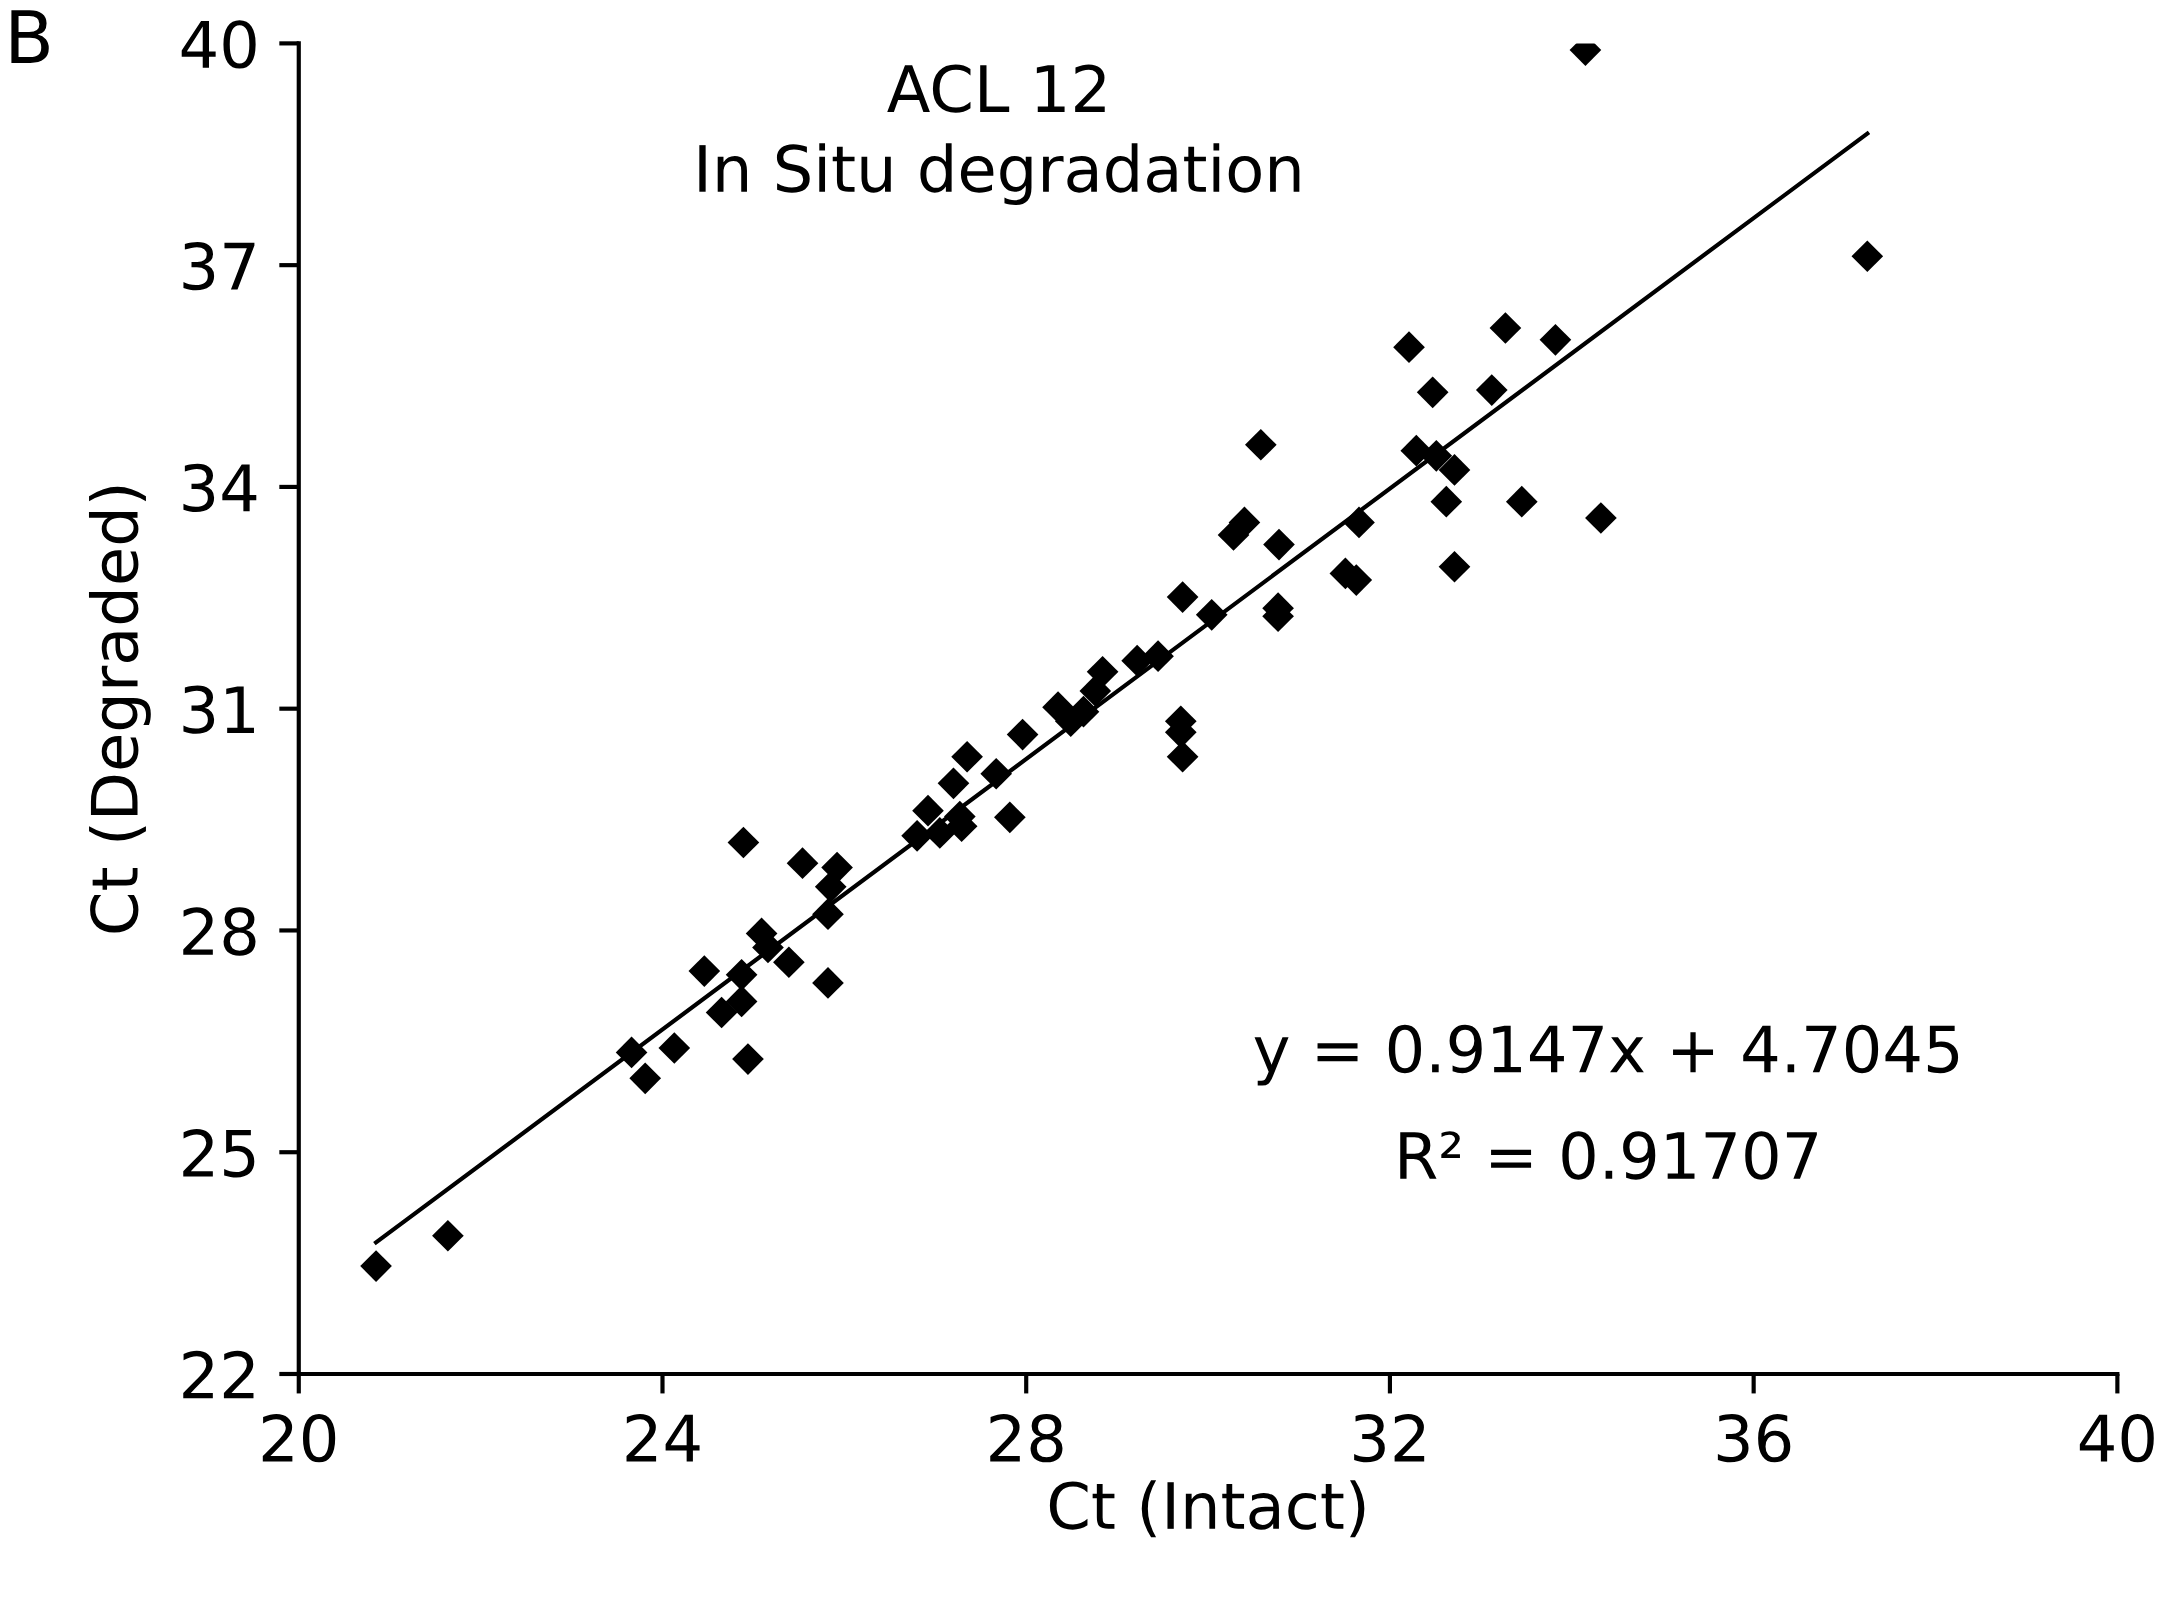 Image resolution: width=2165 pixels, height=1607 pixels. I want to click on y-tick-label: 31, so click(218, 709).